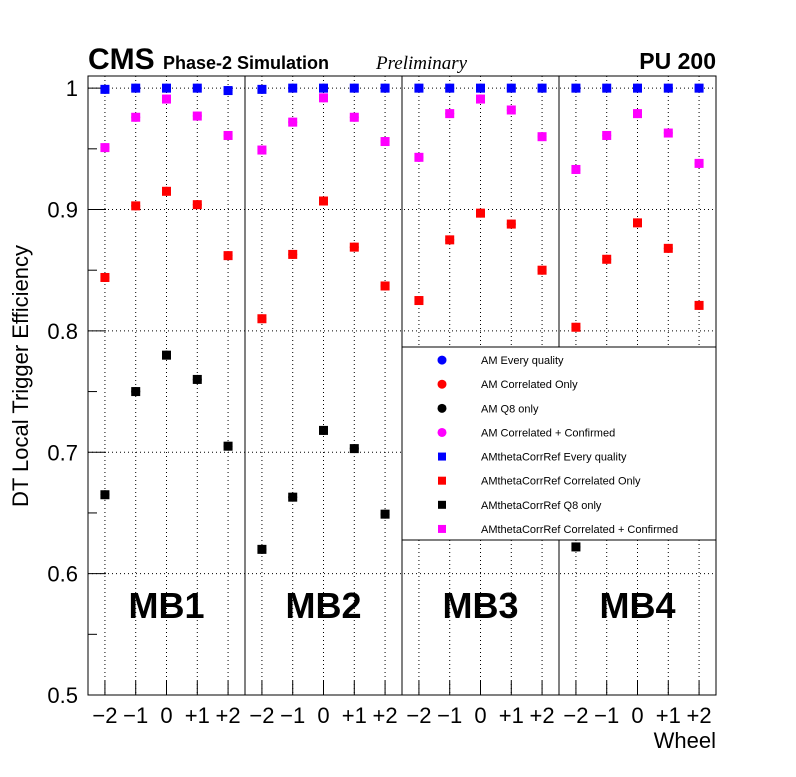 The image size is (796, 777). I want to click on simulation-label: Phase-2 Simulation, so click(246, 63).